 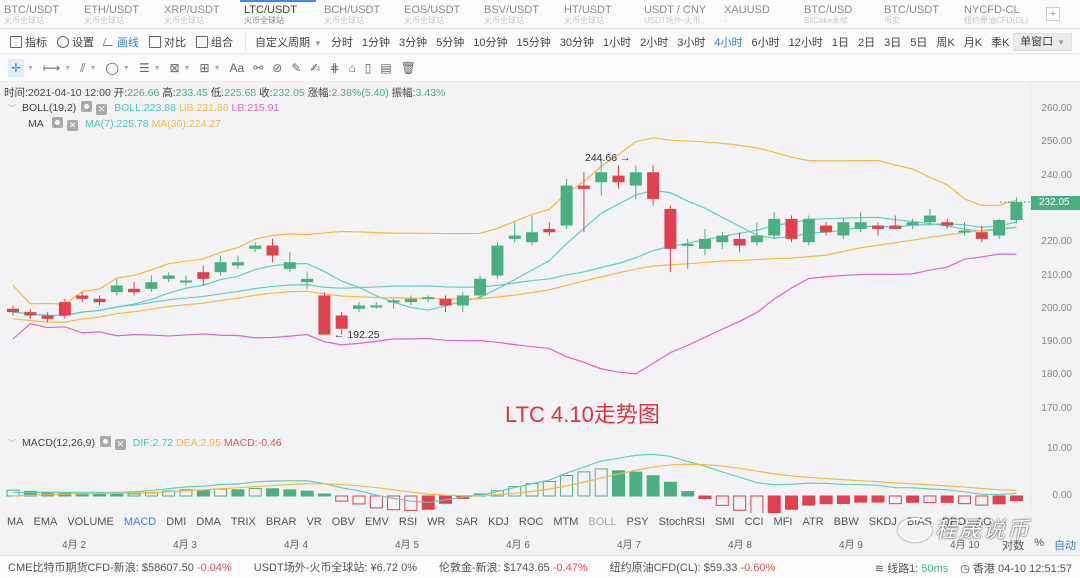 I want to click on connection-status: ≋ 线路1: 50ms, so click(x=911, y=569).